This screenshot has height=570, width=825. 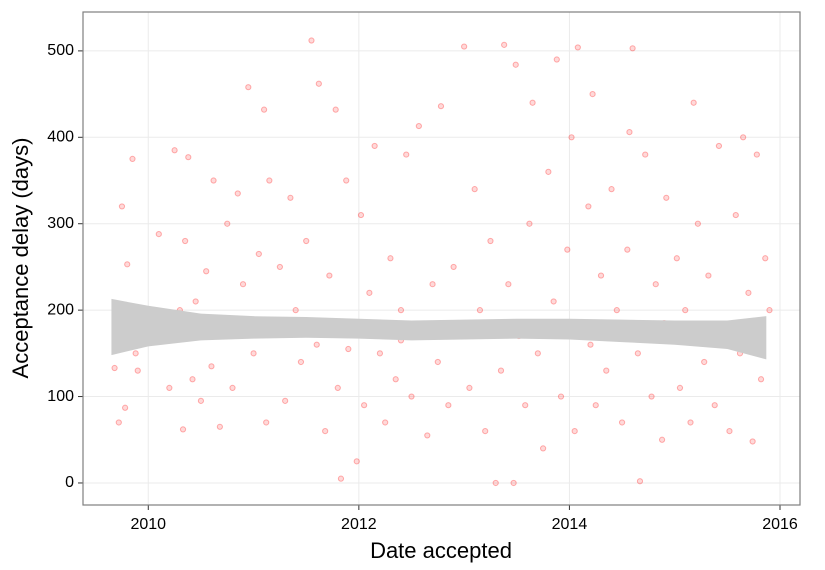 What do you see at coordinates (148, 524) in the screenshot?
I see `x-tick-label: 2010` at bounding box center [148, 524].